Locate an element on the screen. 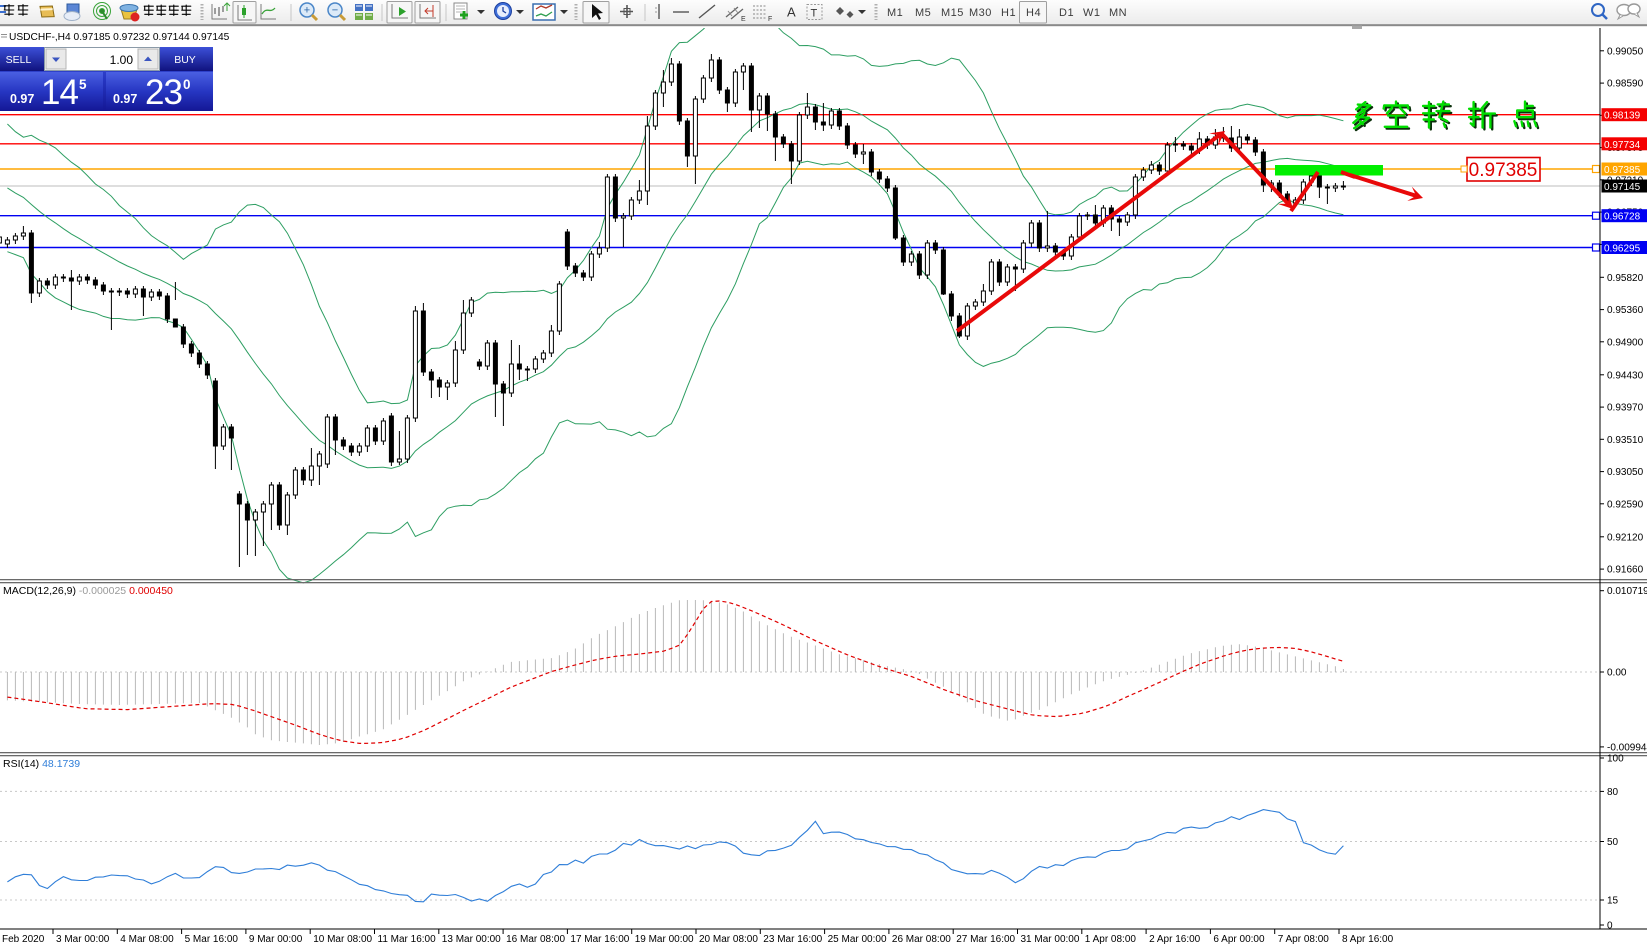 The height and width of the screenshot is (948, 1647). svg-text: 0.00 is located at coordinates (1617, 673).